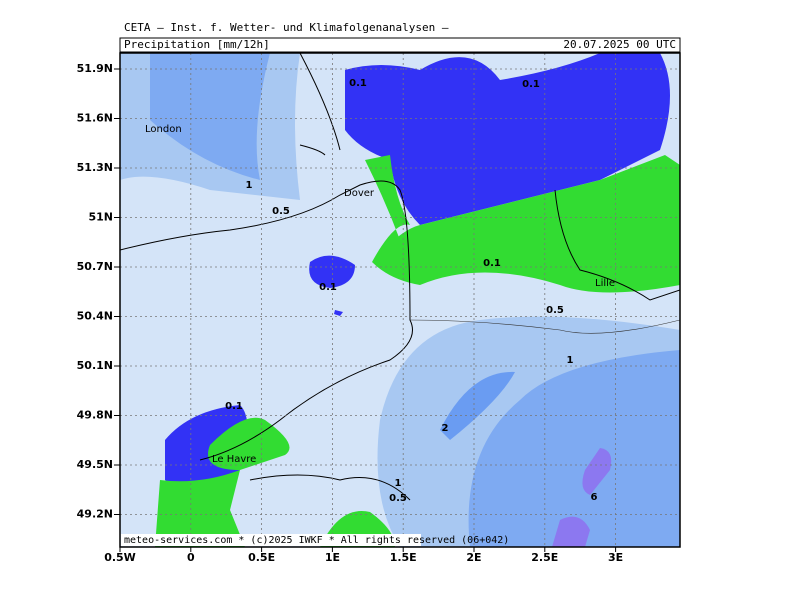  Describe the element at coordinates (100, 217) in the screenshot. I see `lat-tick-label: 51N` at that location.